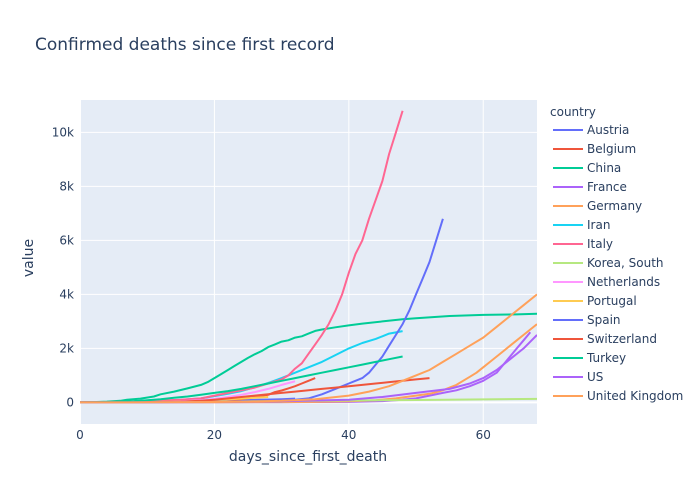 This screenshot has width=700, height=500. What do you see at coordinates (66, 186) in the screenshot?
I see `y-tick-label: 8k` at bounding box center [66, 186].